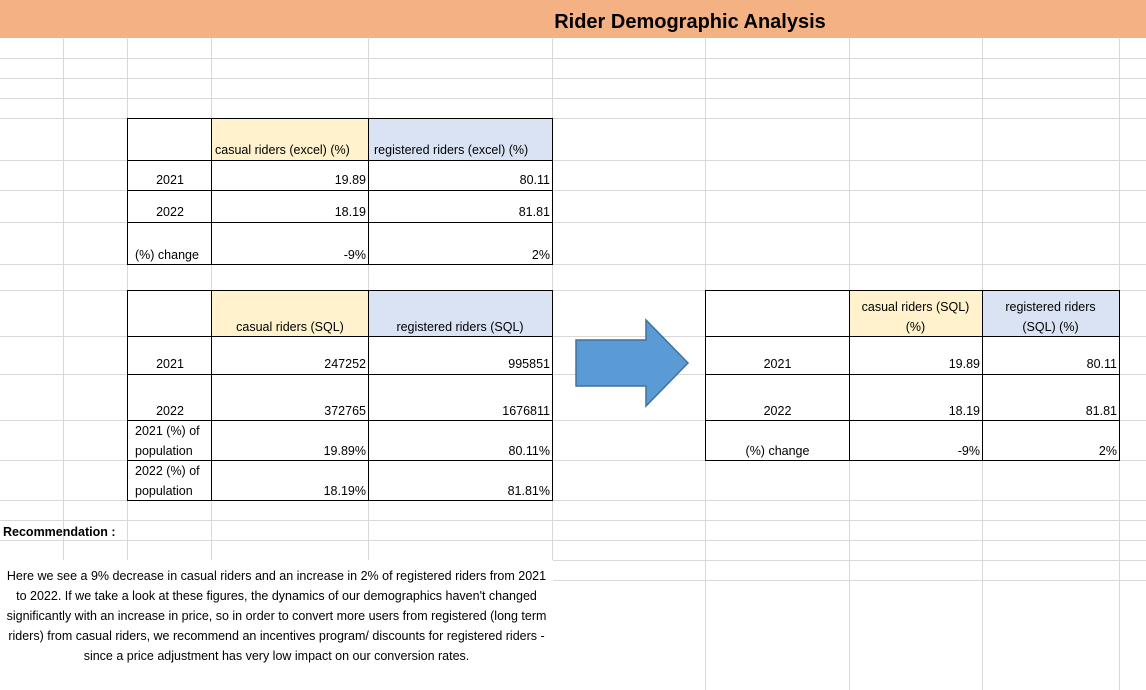 Image resolution: width=1146 pixels, height=690 pixels. What do you see at coordinates (344, 451) in the screenshot?
I see `sql-casual-value: 19.89%` at bounding box center [344, 451].